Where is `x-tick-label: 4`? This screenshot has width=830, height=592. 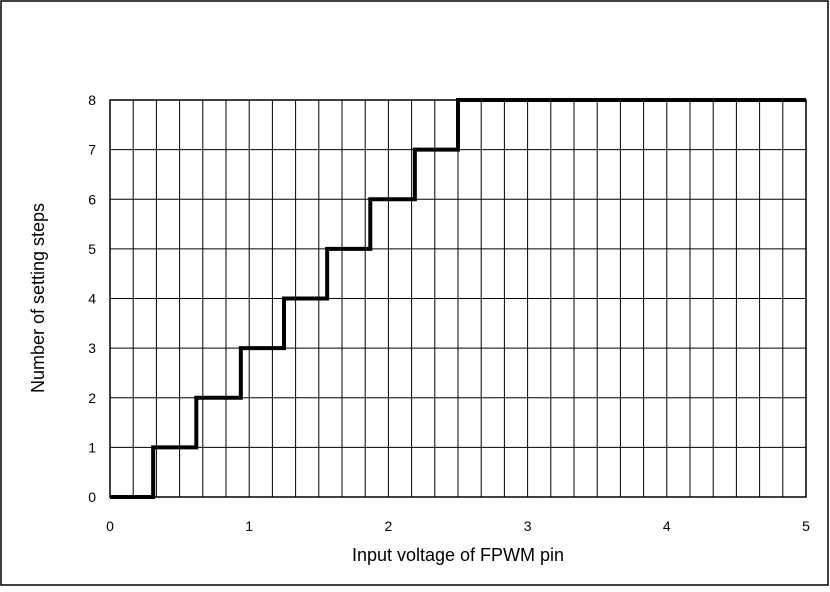
x-tick-label: 4 is located at coordinates (667, 526).